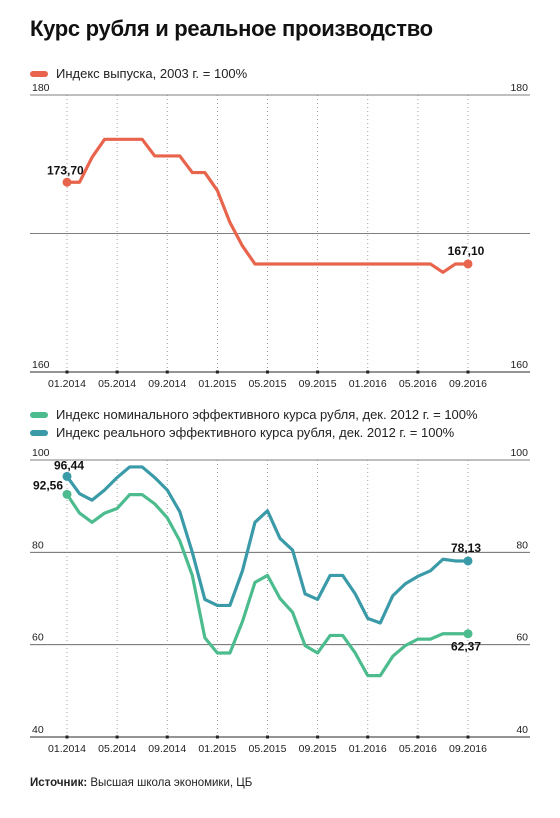  I want to click on output-series-0-end-point, so click(468, 264).